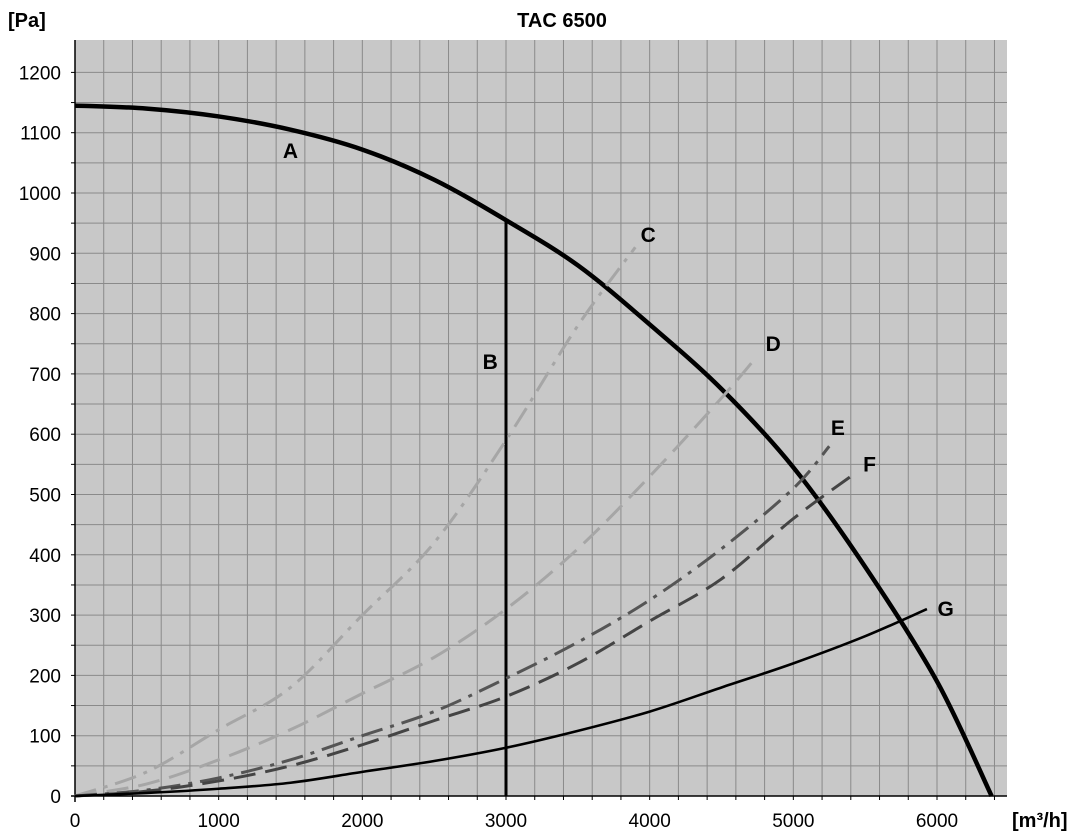  I want to click on curve-label-d: D, so click(773, 344).